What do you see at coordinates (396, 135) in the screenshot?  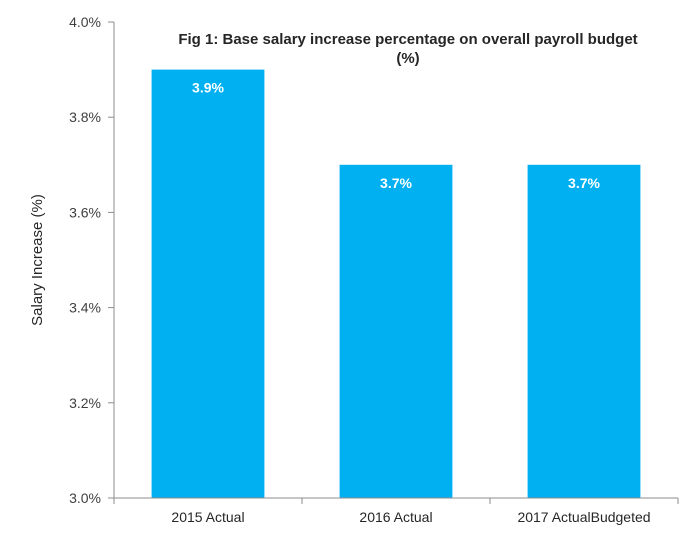 I see `data-labels-group: 3.9% 3.7% 3.7%` at bounding box center [396, 135].